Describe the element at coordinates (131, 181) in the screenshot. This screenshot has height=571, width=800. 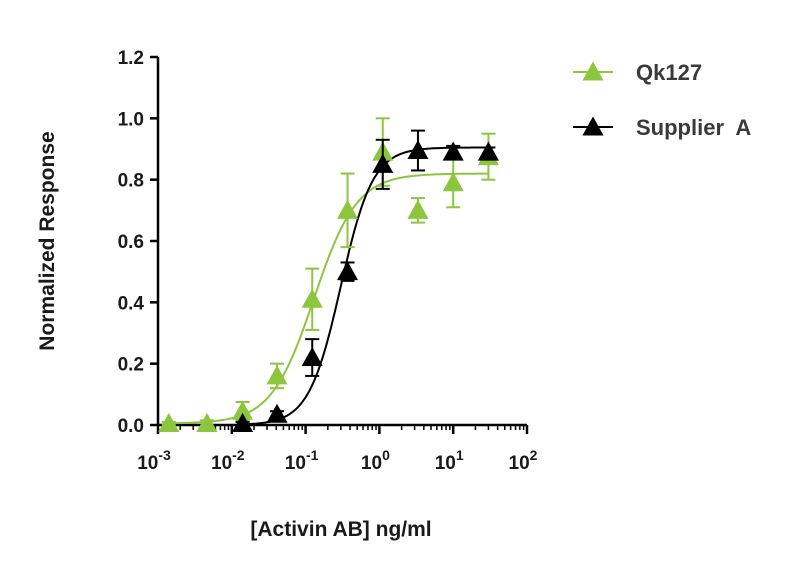
I see `y-tick-label: 0.8` at that location.